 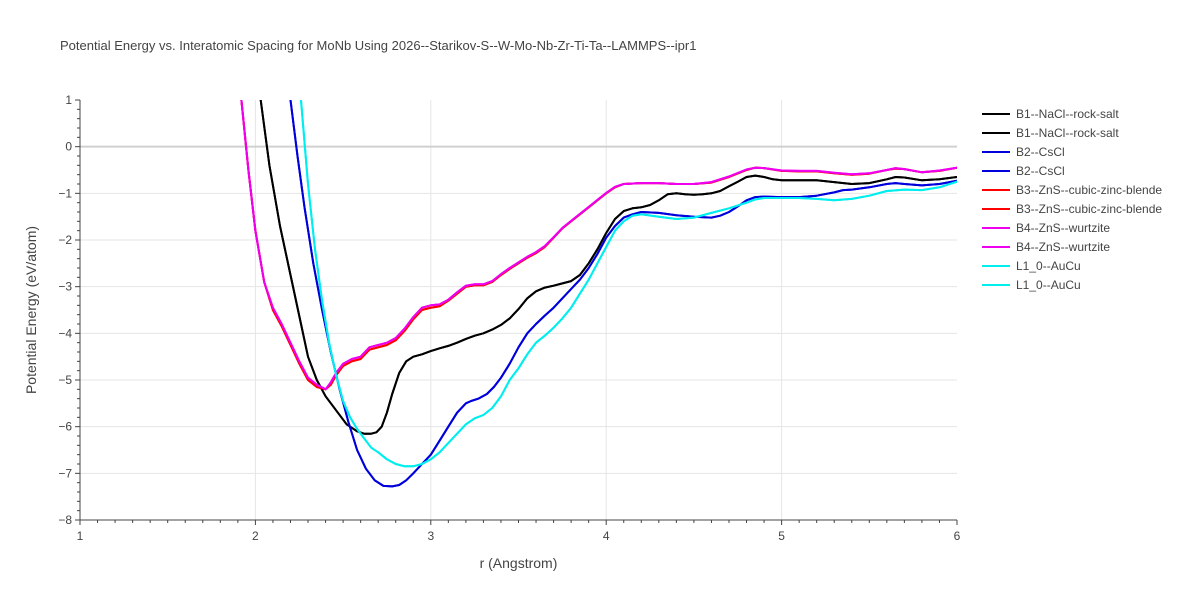 I want to click on x-tick-label: 3, so click(x=430, y=536).